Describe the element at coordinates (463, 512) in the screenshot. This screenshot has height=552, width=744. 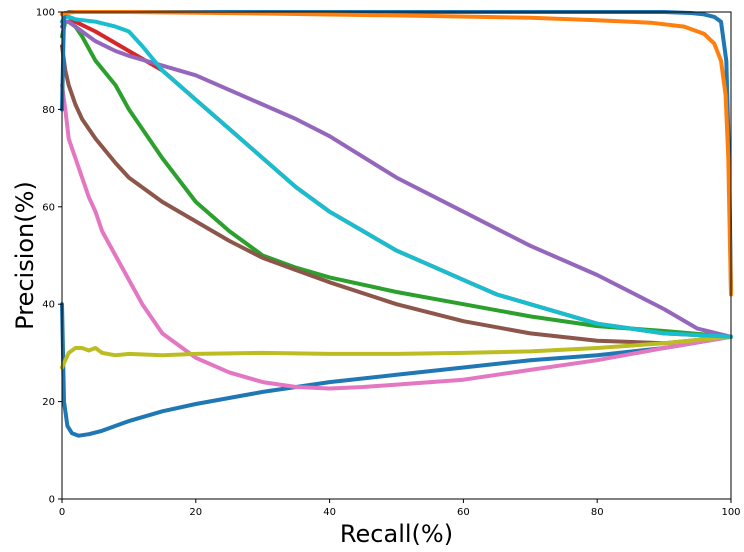
I see `x-tick-label: 60` at that location.